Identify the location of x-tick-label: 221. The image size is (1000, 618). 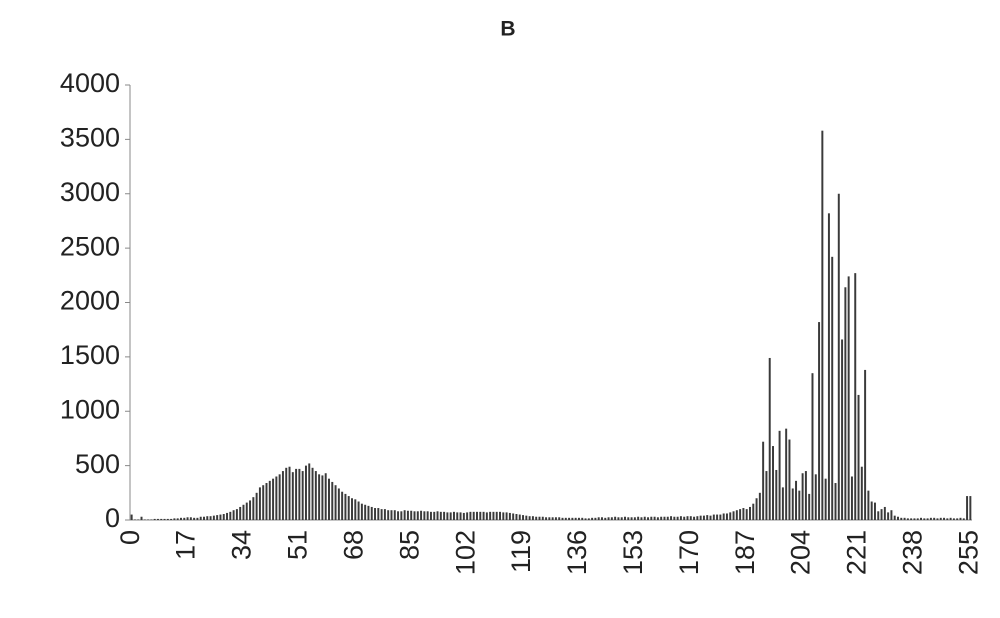
(857, 552).